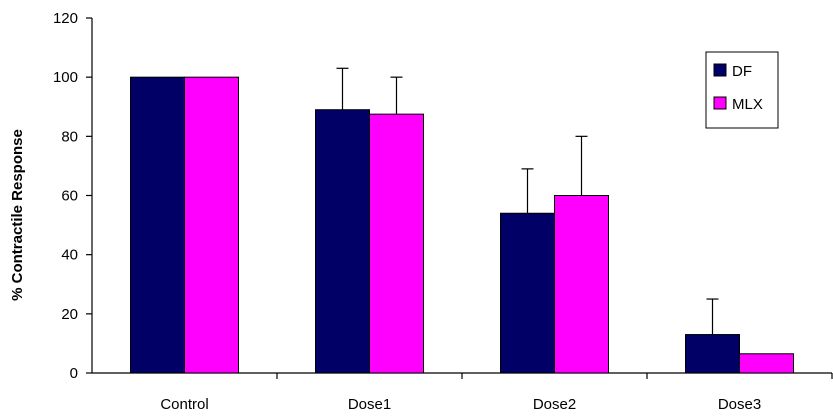 The width and height of the screenshot is (833, 419). Describe the element at coordinates (742, 90) in the screenshot. I see `legend: DF MLX` at that location.